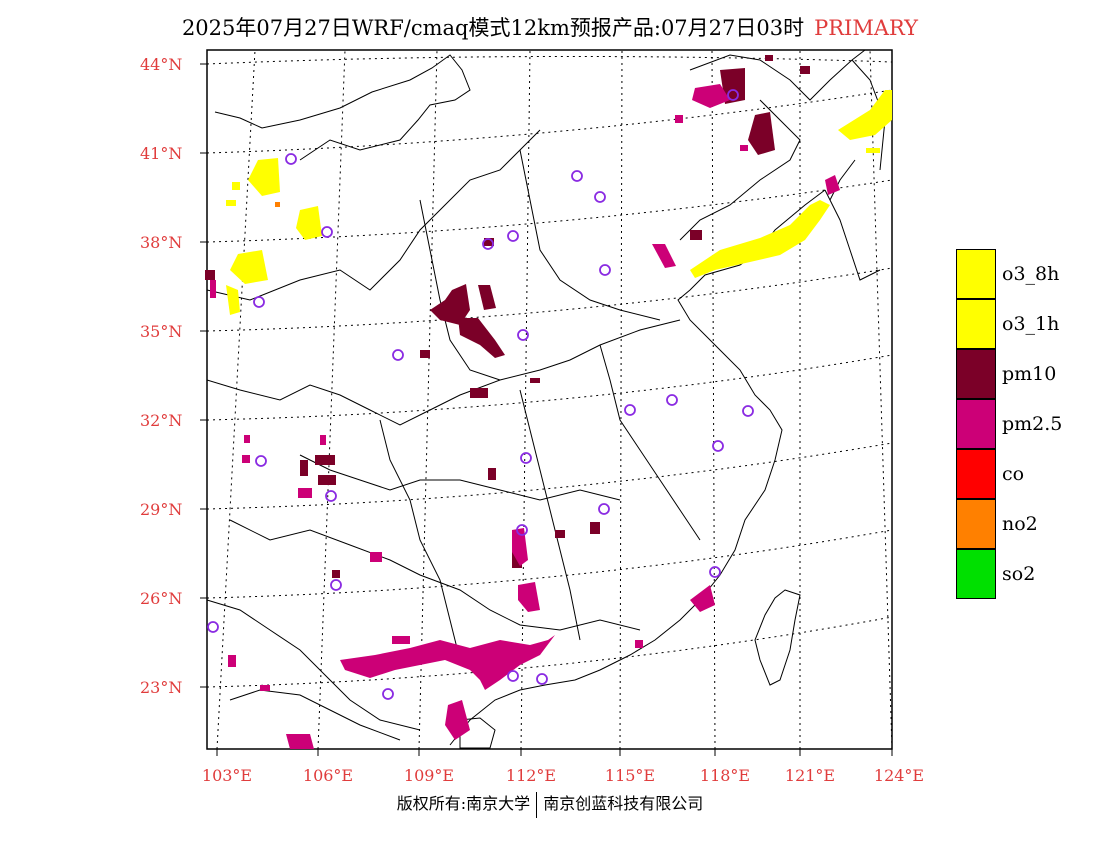 The image size is (1100, 850). What do you see at coordinates (1029, 374) in the screenshot?
I see `legend-label: pm10` at bounding box center [1029, 374].